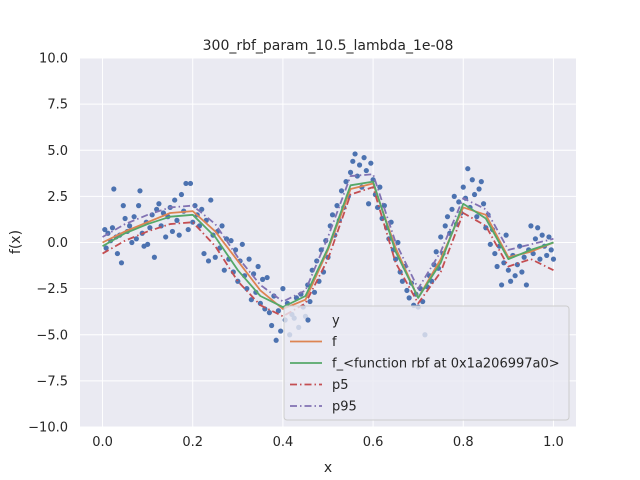  What do you see at coordinates (373, 442) in the screenshot?
I see `x-tick-label: 0.6` at bounding box center [373, 442].